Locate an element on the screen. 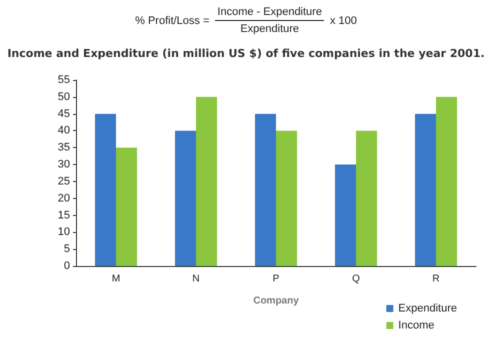 This screenshot has height=340, width=492. x-tick-label: M is located at coordinates (116, 279).